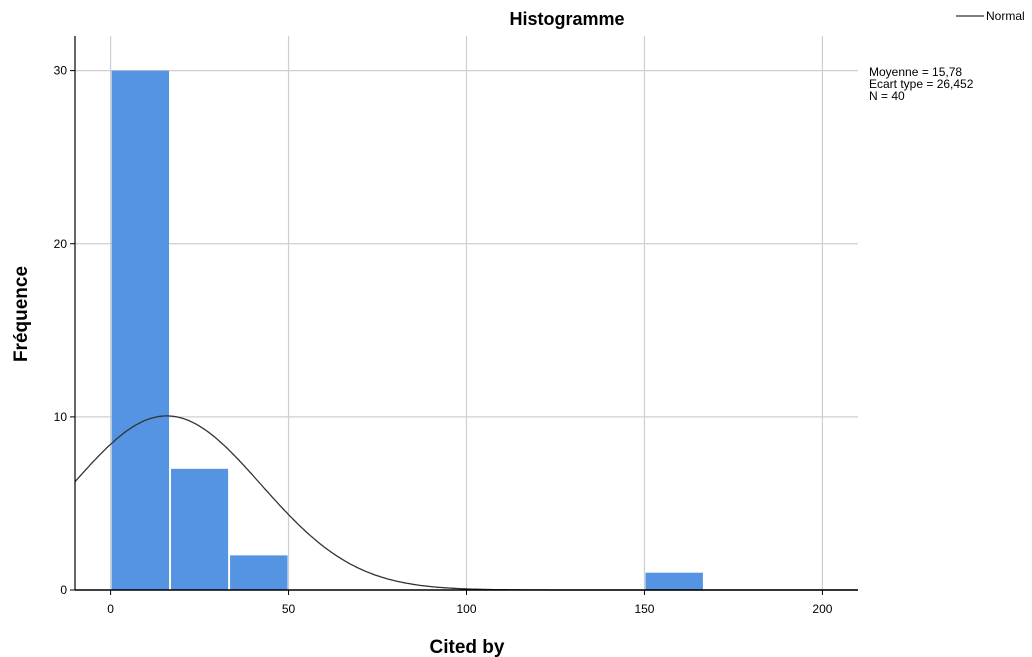 Image resolution: width=1032 pixels, height=657 pixels. What do you see at coordinates (644, 609) in the screenshot?
I see `x-tick-label: 150` at bounding box center [644, 609].